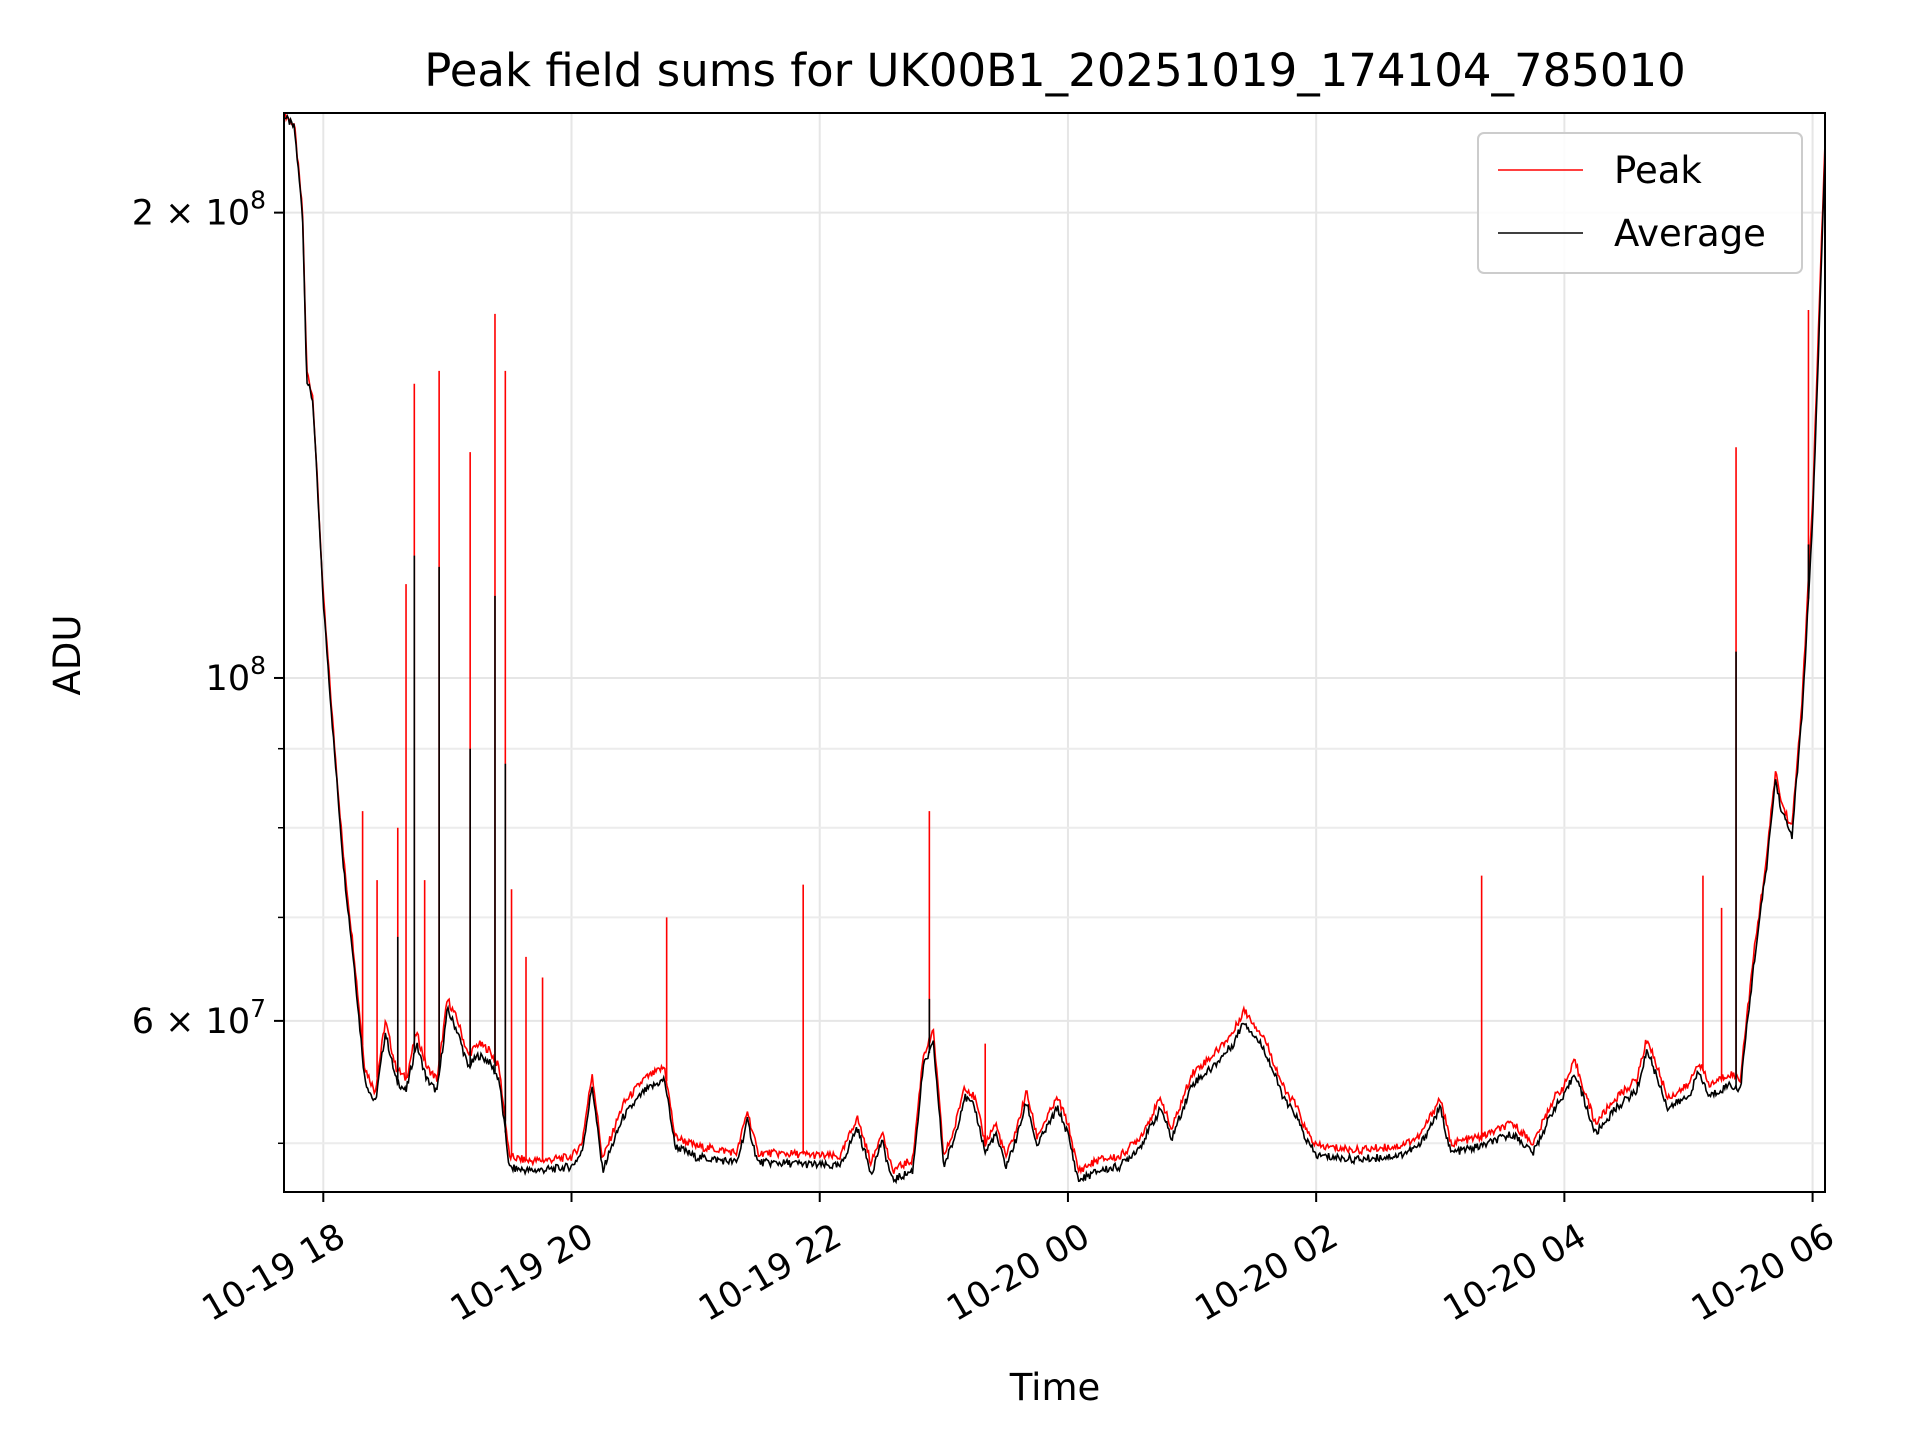 This screenshot has height=1445, width=1920. What do you see at coordinates (1055, 1387) in the screenshot?
I see `x-axis-label: Time` at bounding box center [1055, 1387].